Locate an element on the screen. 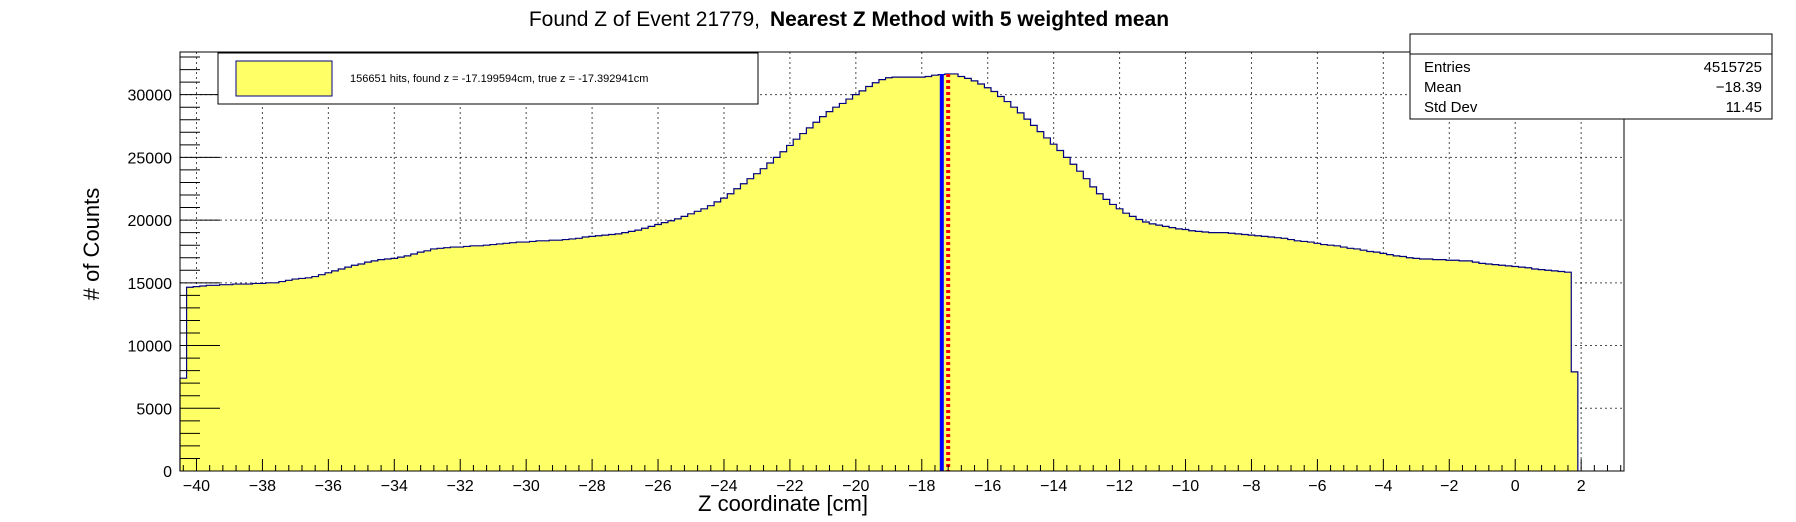 Image resolution: width=1796 pixels, height=522 pixels. x-tick-label: −10 is located at coordinates (1185, 486).